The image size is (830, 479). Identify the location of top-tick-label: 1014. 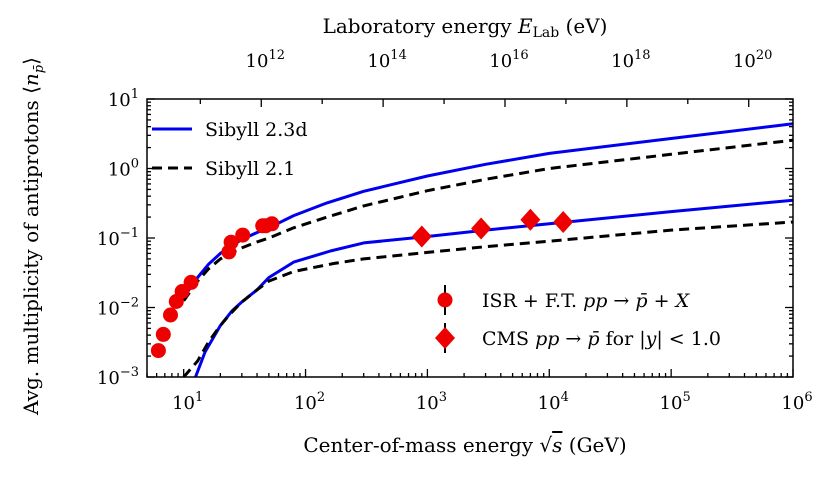
(386, 60).